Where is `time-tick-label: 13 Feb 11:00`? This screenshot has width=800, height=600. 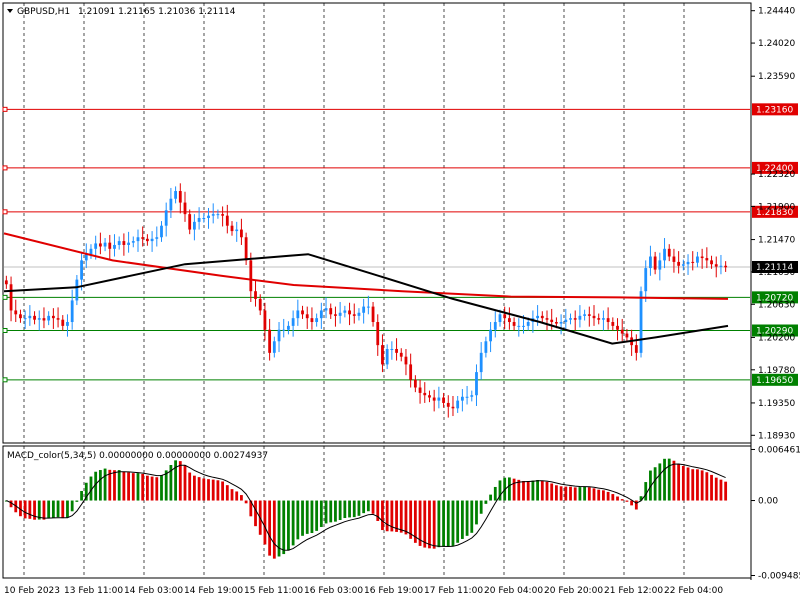 time-tick-label: 13 Feb 11:00 is located at coordinates (93, 591).